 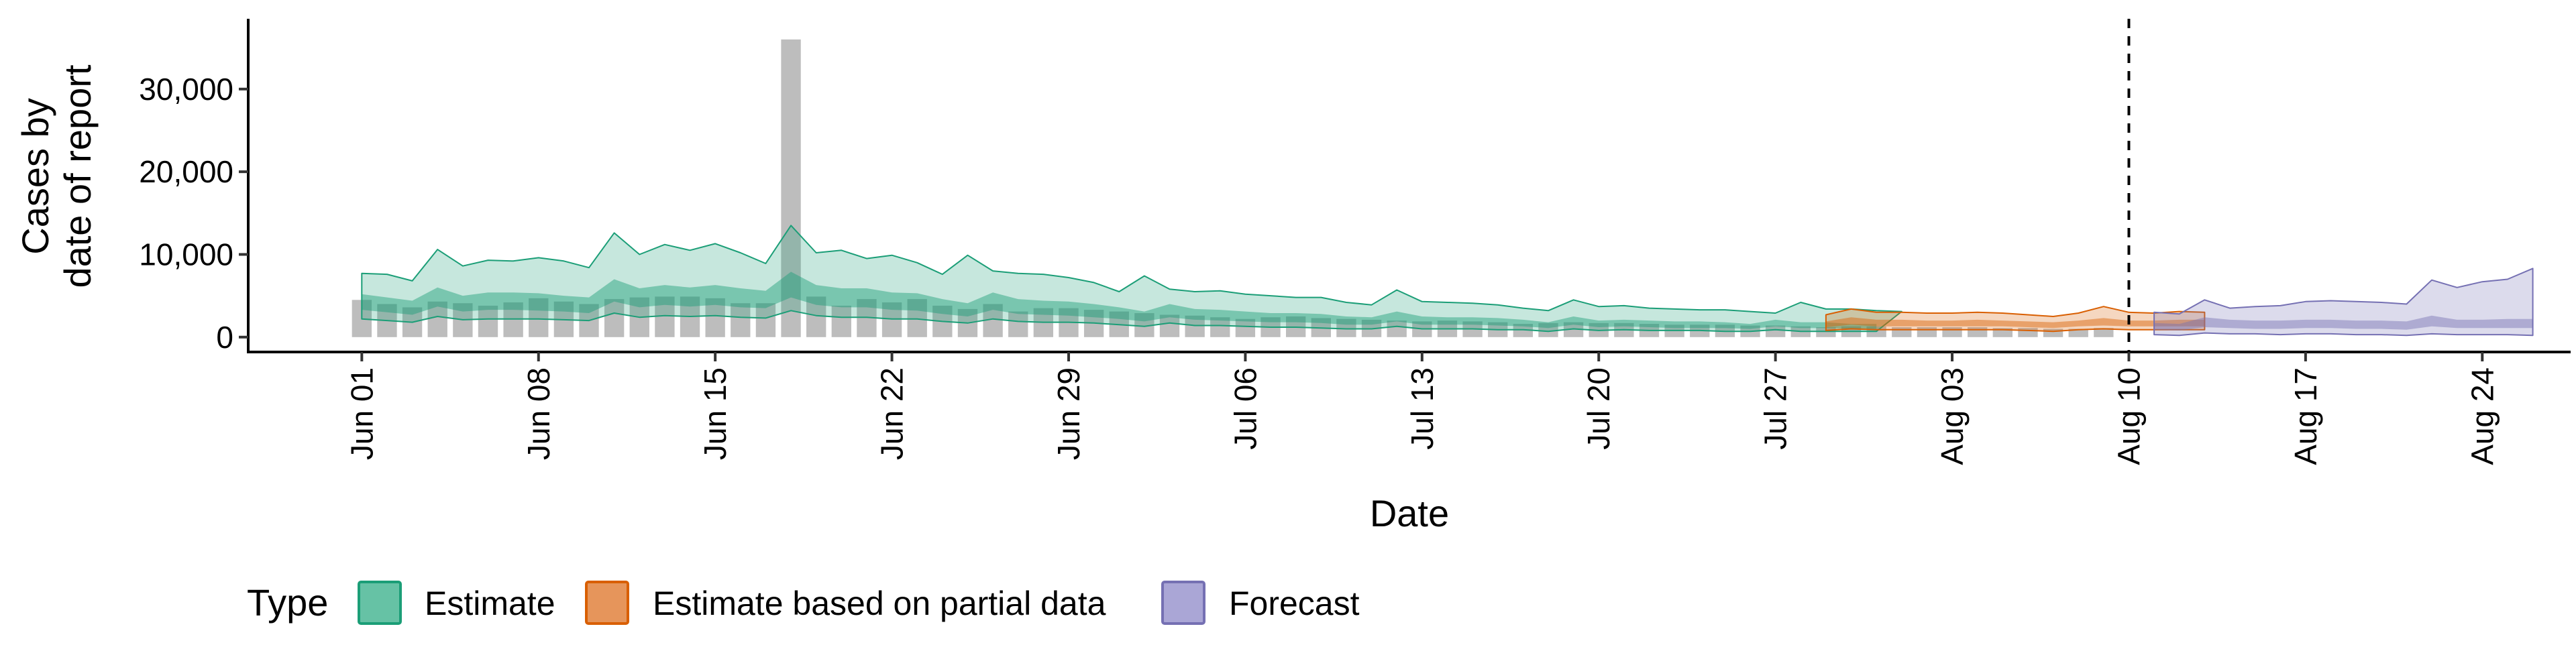 I want to click on x-tick-label: Aug 24, so click(x=2482, y=416).